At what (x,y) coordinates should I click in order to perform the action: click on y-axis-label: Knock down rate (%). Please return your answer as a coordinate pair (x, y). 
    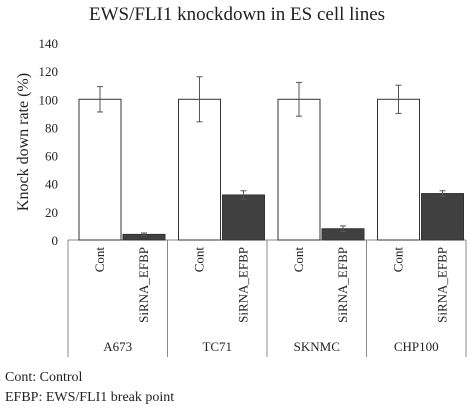
    Looking at the image, I should click on (23, 142).